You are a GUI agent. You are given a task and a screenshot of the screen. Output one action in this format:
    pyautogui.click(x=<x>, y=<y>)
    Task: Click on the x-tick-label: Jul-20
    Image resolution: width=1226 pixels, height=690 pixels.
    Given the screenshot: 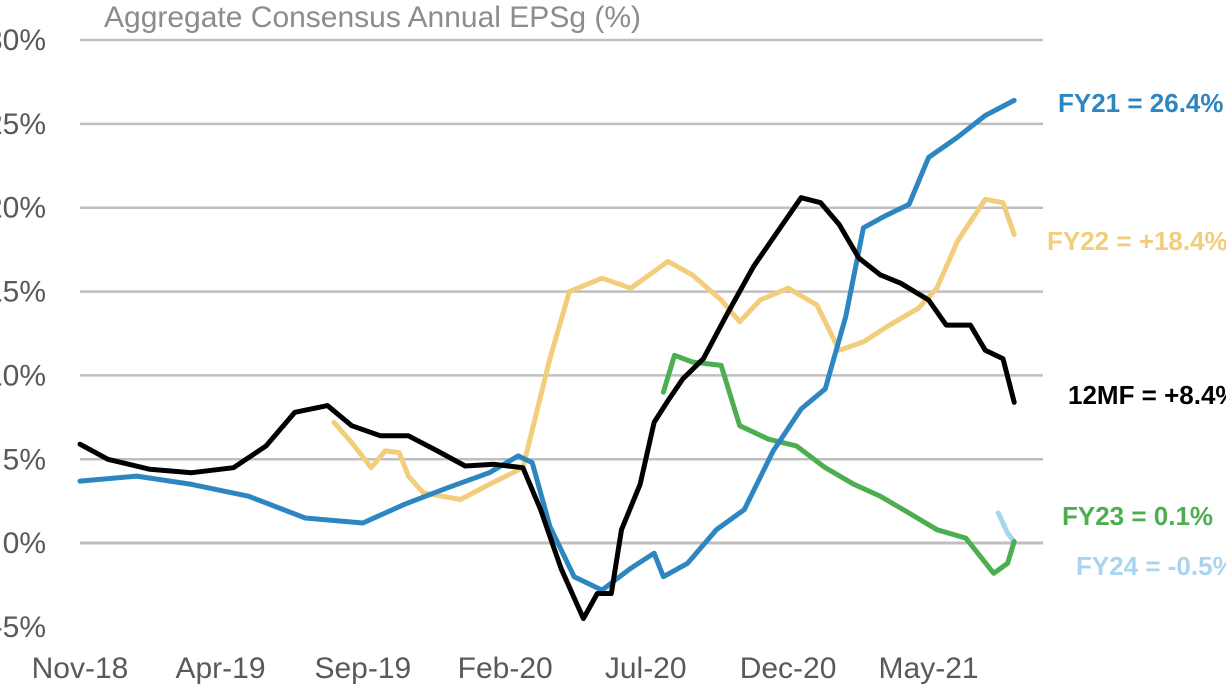 What is the action you would take?
    pyautogui.click(x=646, y=668)
    